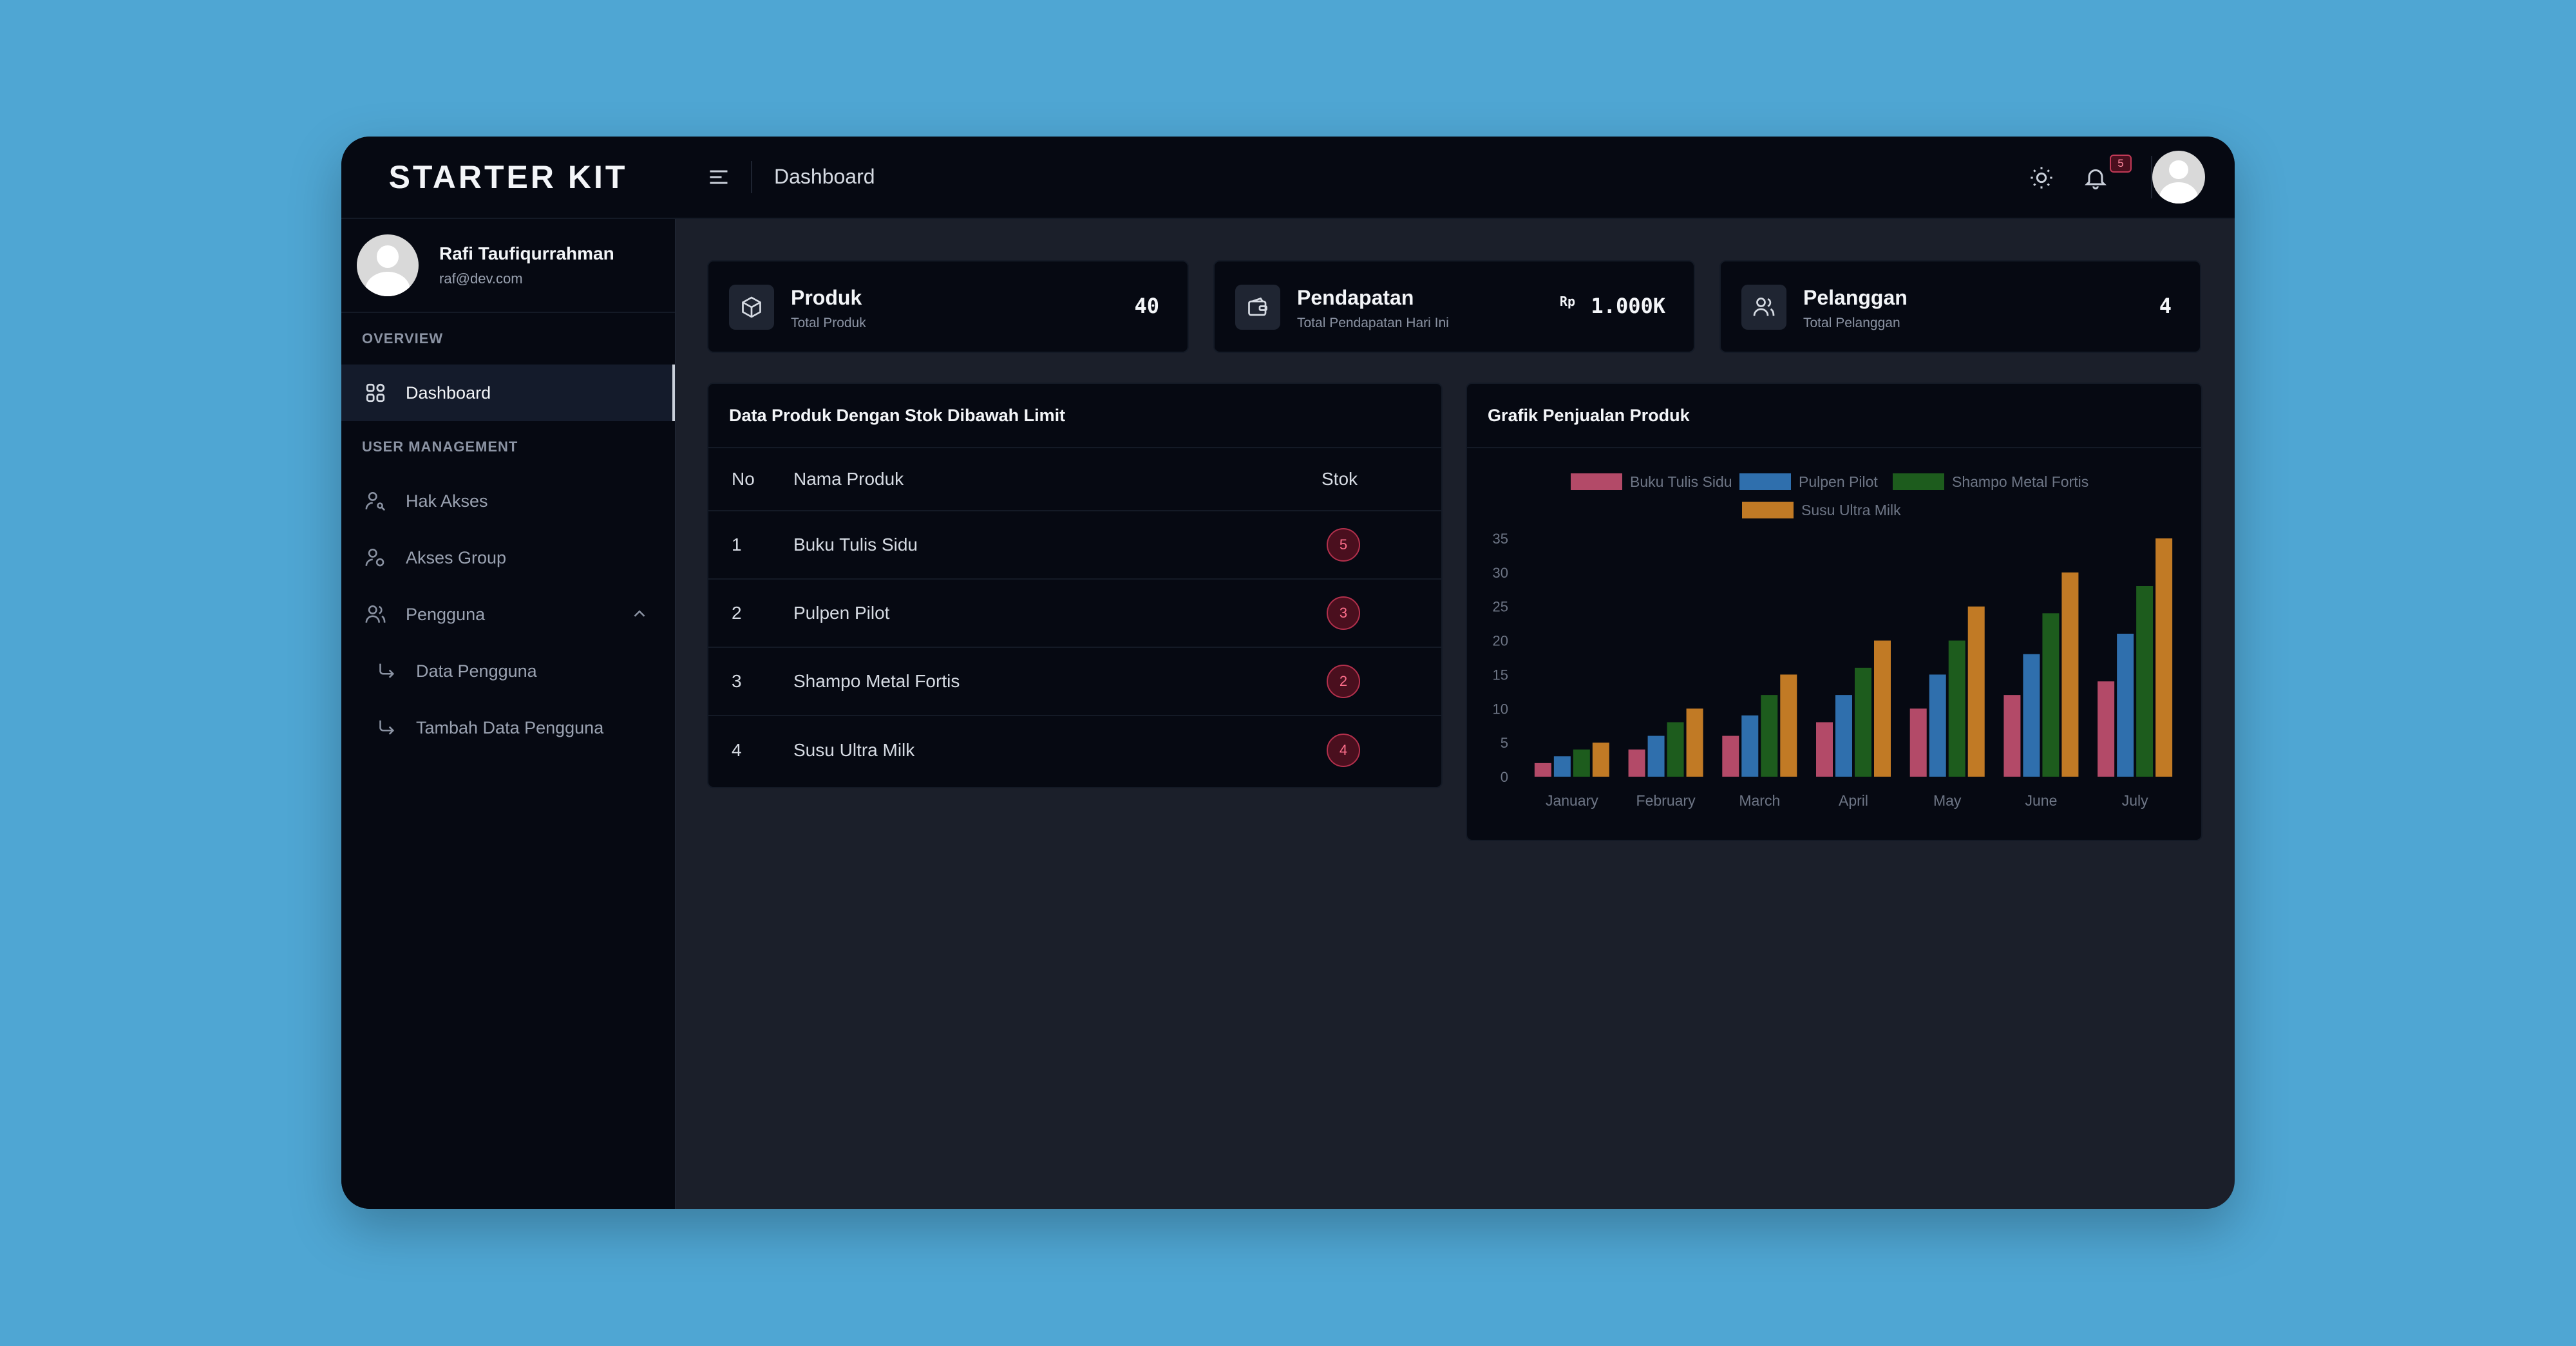 This screenshot has height=1346, width=2576. I want to click on sidebar-item-label: Tambah Data Pengguna, so click(510, 727).